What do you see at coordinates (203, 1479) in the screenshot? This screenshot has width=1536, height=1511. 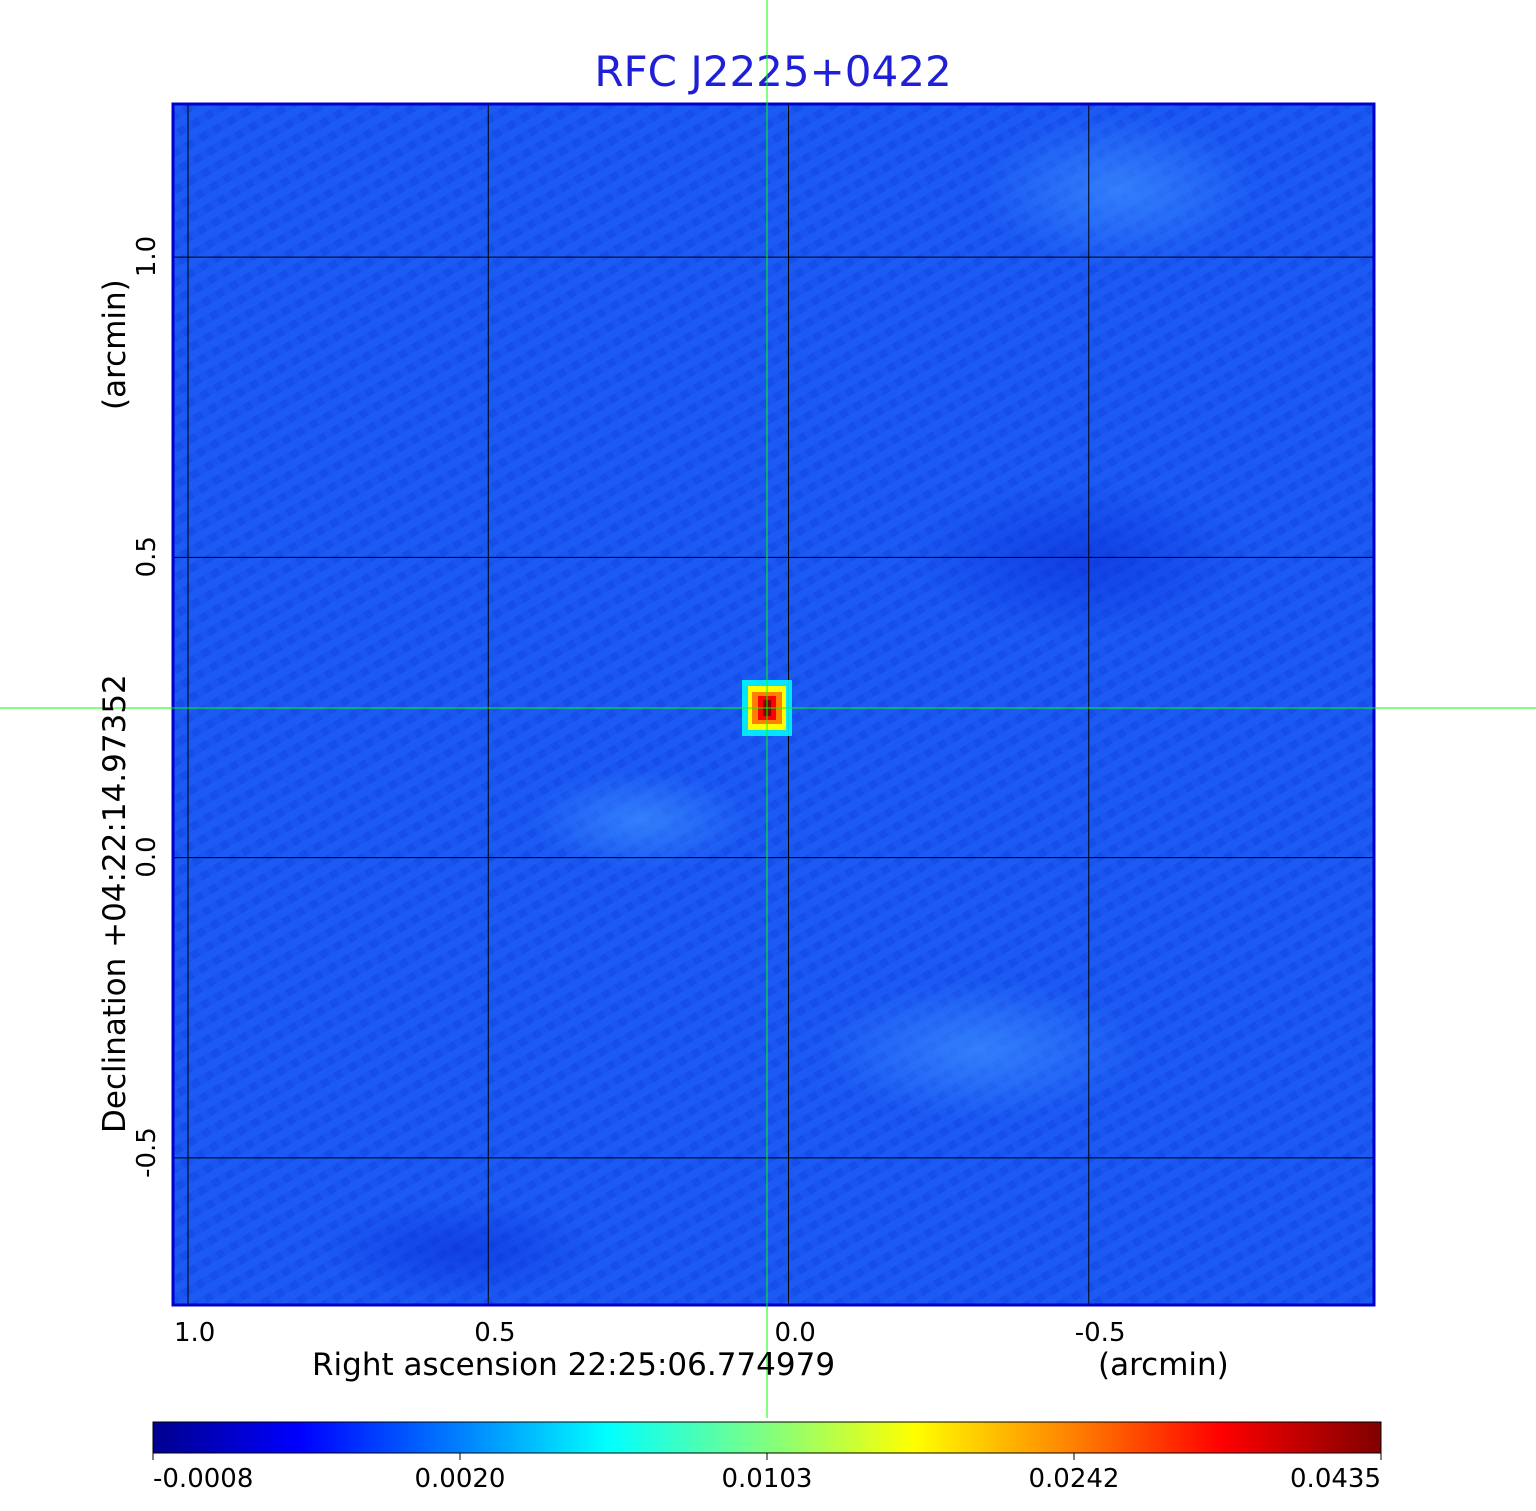 I see `colorbar-tick-label: -0.0008` at bounding box center [203, 1479].